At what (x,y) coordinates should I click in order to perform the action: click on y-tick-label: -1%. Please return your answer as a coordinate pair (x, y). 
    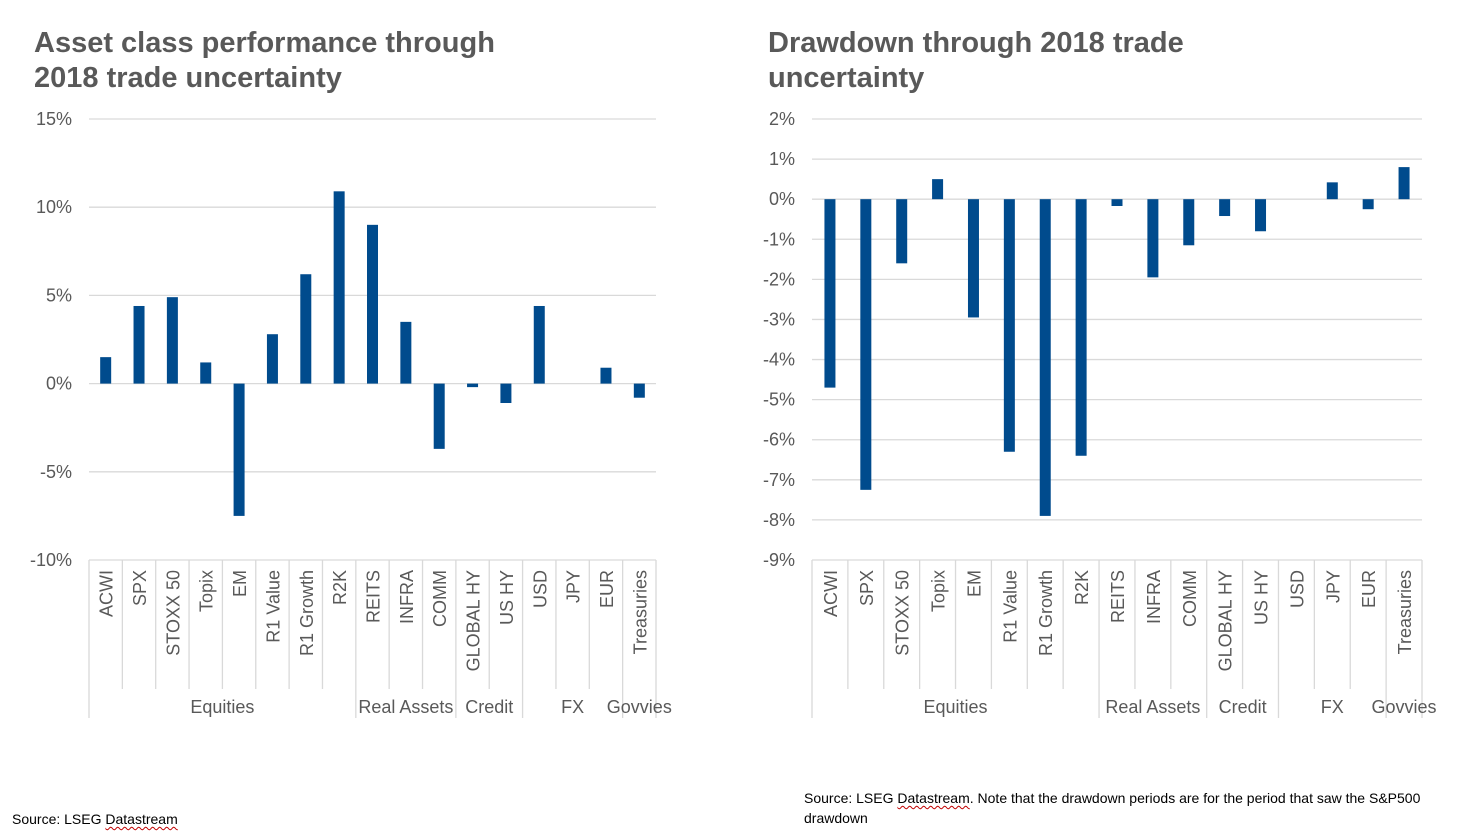
    Looking at the image, I should click on (779, 239).